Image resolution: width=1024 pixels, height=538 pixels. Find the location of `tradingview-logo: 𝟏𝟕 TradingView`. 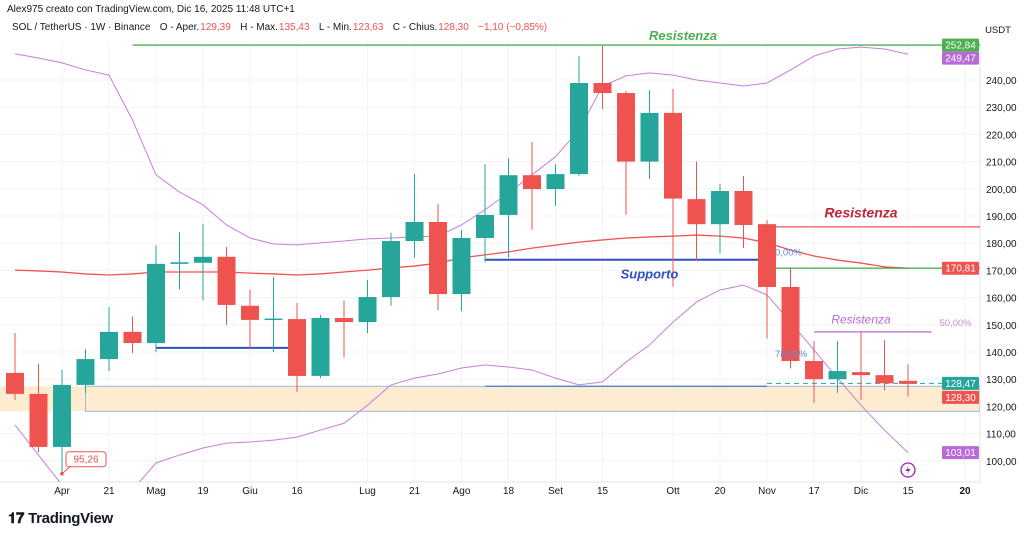

tradingview-logo: 𝟏𝟕 TradingView is located at coordinates (60, 518).